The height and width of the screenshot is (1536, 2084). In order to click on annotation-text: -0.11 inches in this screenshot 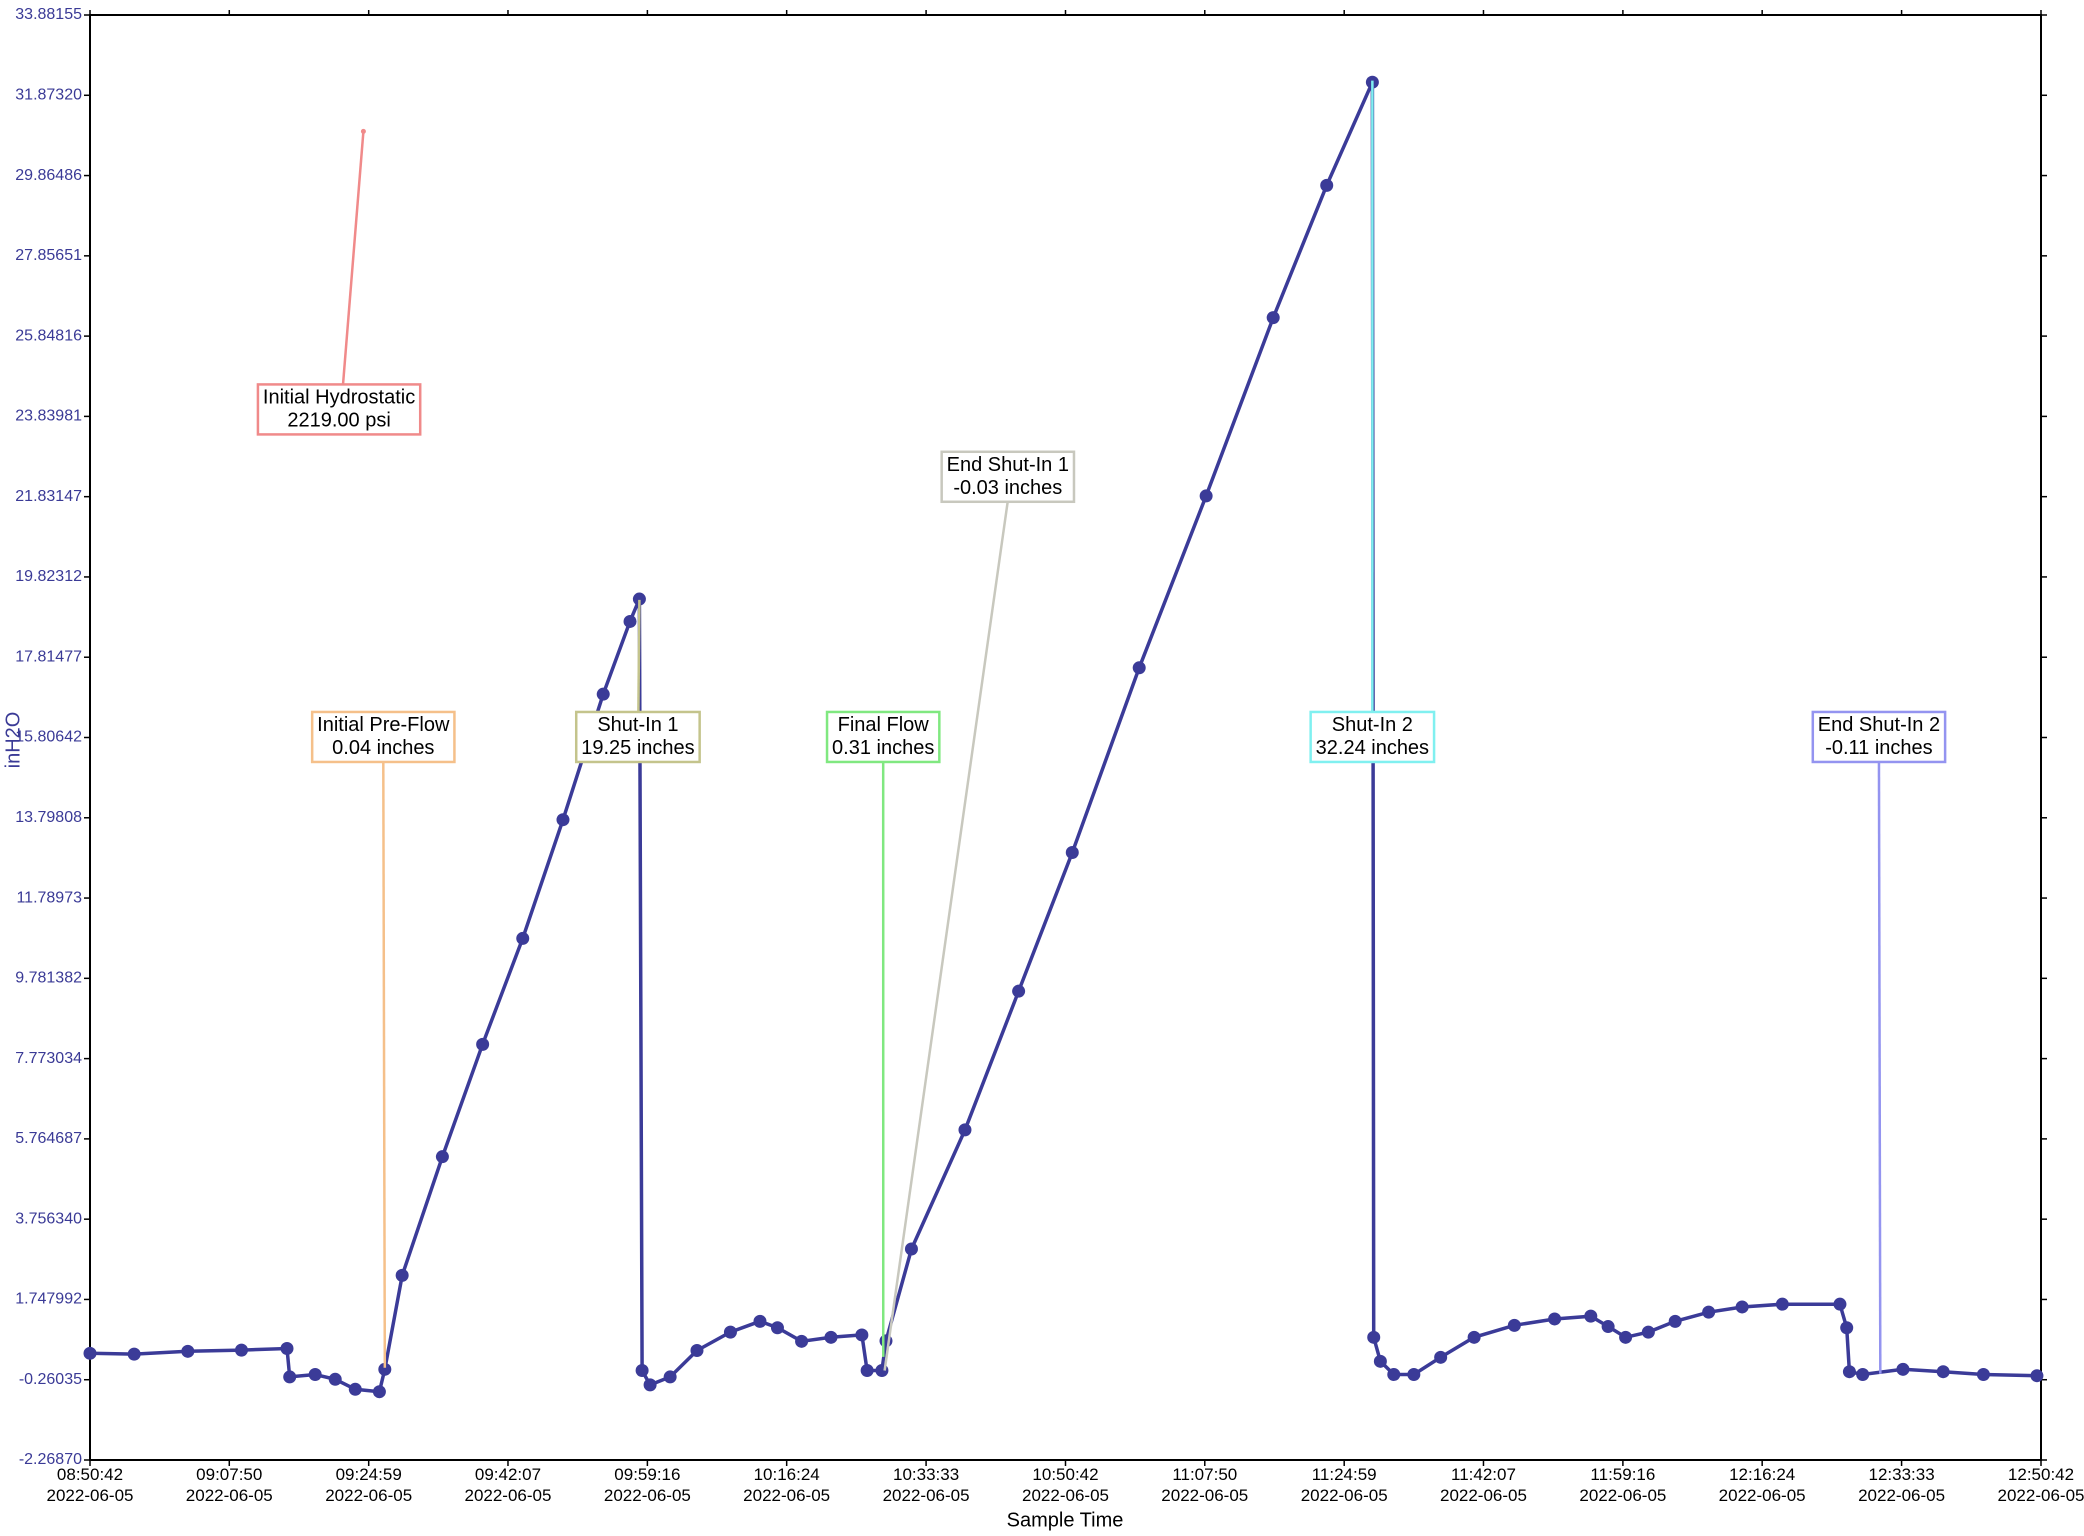, I will do `click(1878, 748)`.